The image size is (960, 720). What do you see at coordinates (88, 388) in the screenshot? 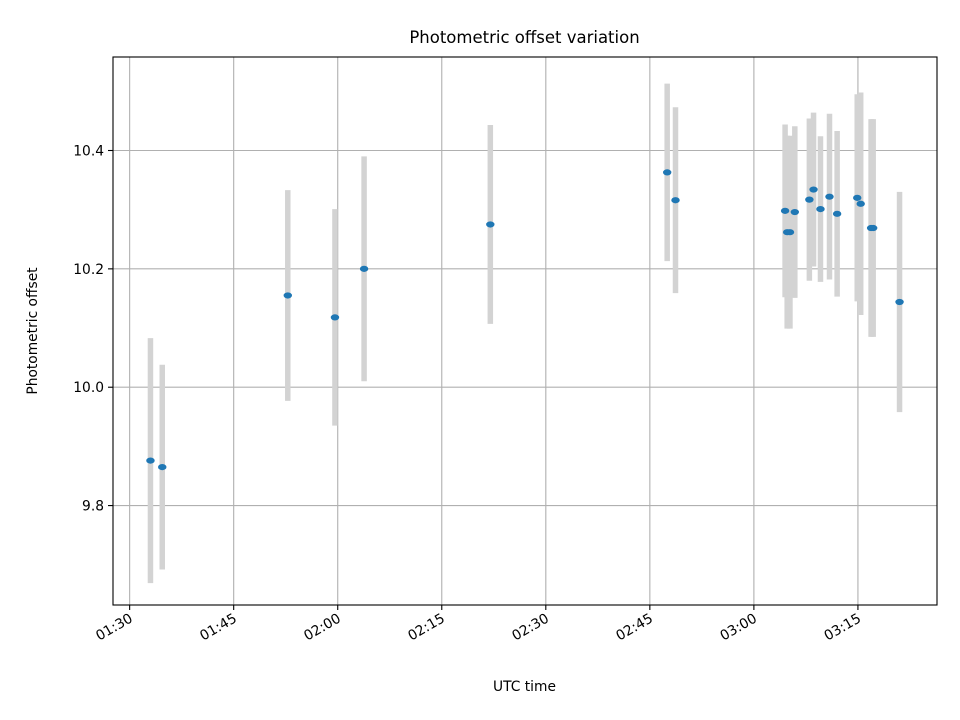
I see `y-tick-label: 10.0` at bounding box center [88, 388].